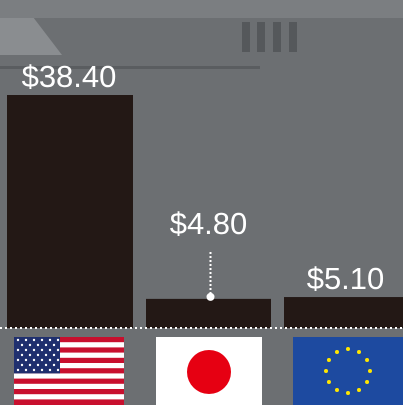 The width and height of the screenshot is (403, 405). What do you see at coordinates (348, 371) in the screenshot?
I see `flag-eu` at bounding box center [348, 371].